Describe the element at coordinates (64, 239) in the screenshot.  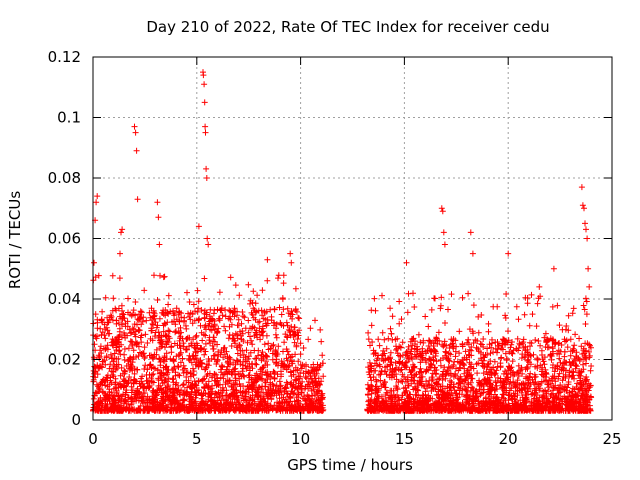
I see `y-tick-label: 0.06` at that location.